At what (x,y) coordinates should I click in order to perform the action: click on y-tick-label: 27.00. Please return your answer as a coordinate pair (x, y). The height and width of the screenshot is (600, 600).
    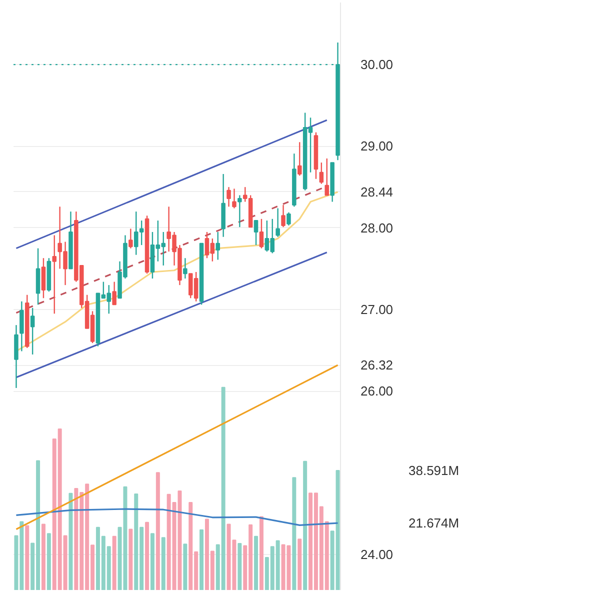
    Looking at the image, I should click on (377, 310).